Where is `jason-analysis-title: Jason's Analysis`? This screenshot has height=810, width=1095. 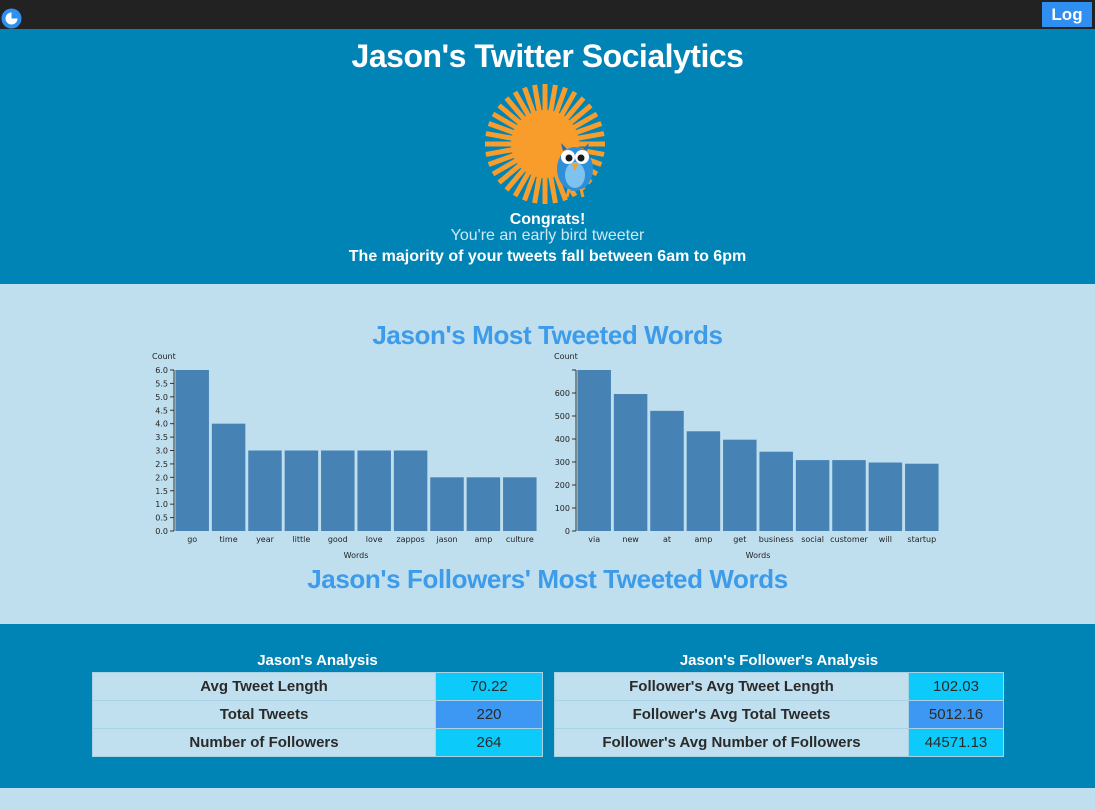
jason-analysis-title: Jason's Analysis is located at coordinates (317, 660).